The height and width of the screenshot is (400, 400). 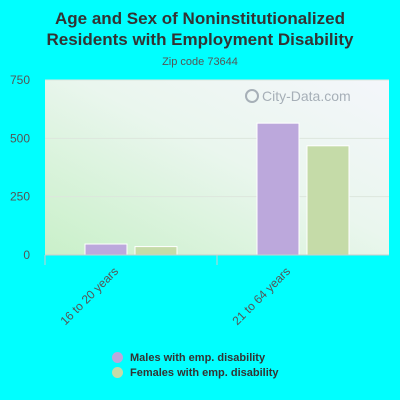 I want to click on legend-item-females: Females with emp. disability, so click(x=195, y=372).